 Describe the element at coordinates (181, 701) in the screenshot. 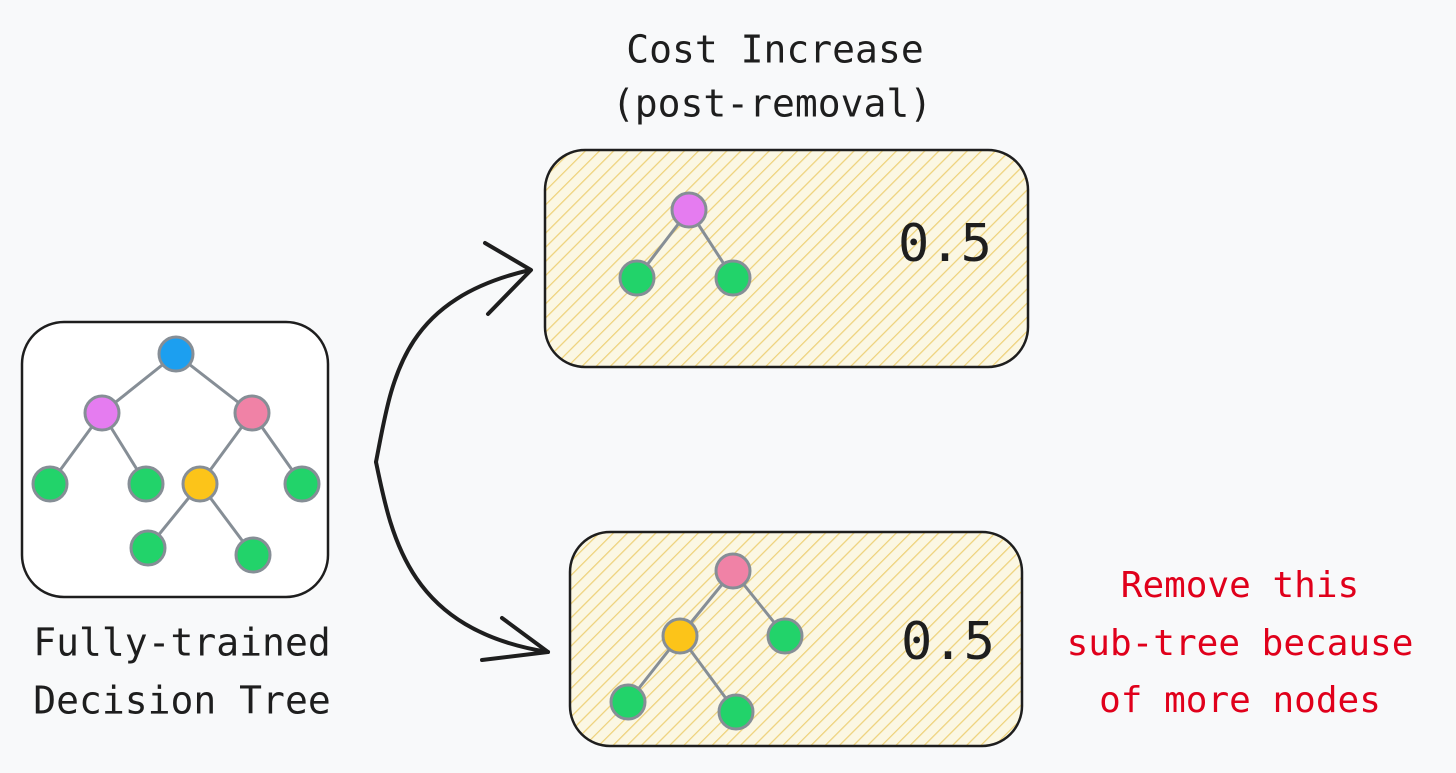

I see `tree-label-line: Decision Tree` at that location.